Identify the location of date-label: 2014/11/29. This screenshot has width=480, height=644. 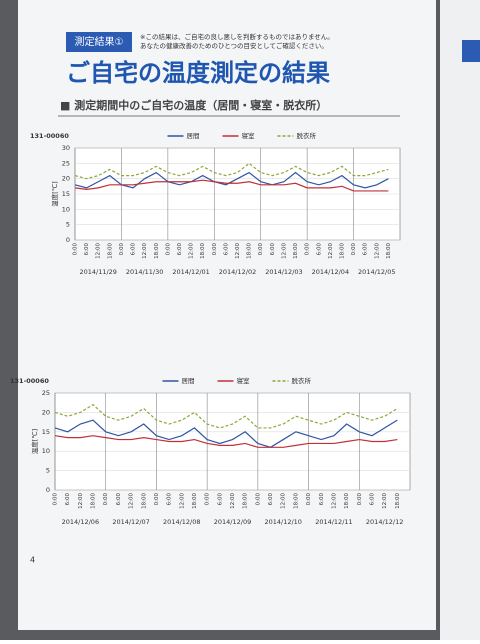
(97, 272).